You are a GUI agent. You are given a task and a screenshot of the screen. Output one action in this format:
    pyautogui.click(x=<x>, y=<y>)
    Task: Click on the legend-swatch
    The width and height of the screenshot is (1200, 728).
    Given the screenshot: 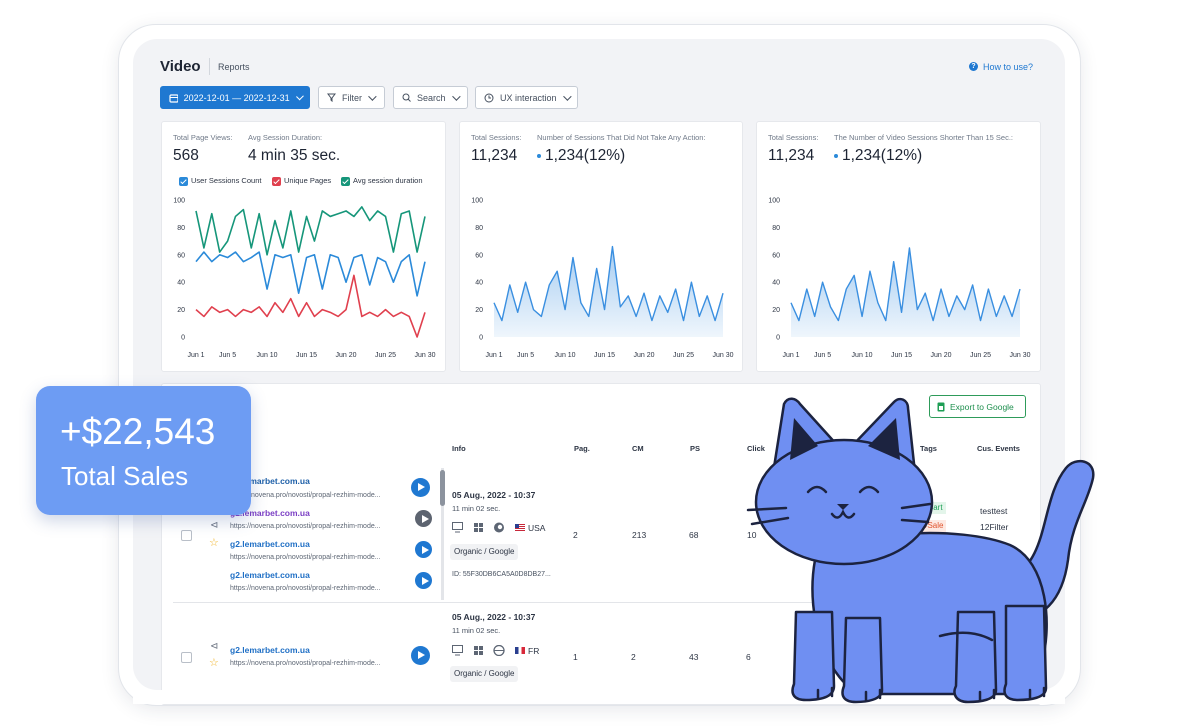 What is the action you would take?
    pyautogui.click(x=276, y=181)
    